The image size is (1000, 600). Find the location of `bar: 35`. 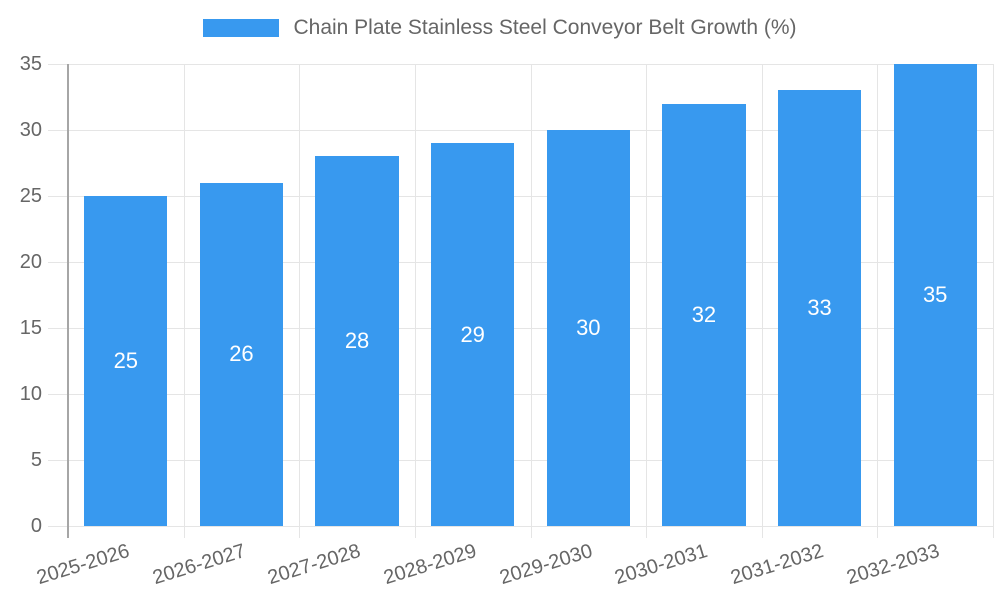

bar: 35 is located at coordinates (935, 295).